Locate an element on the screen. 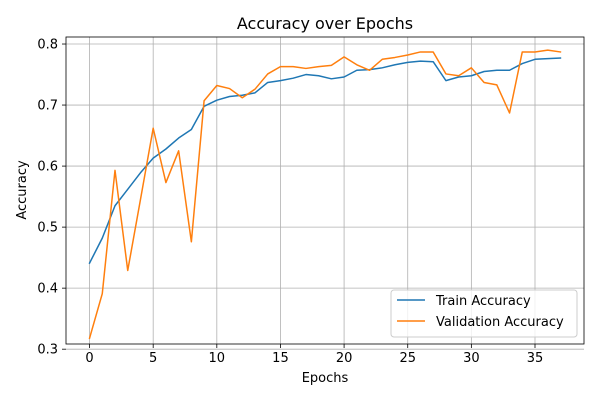 The height and width of the screenshot is (404, 600). legend-box is located at coordinates (484, 313).